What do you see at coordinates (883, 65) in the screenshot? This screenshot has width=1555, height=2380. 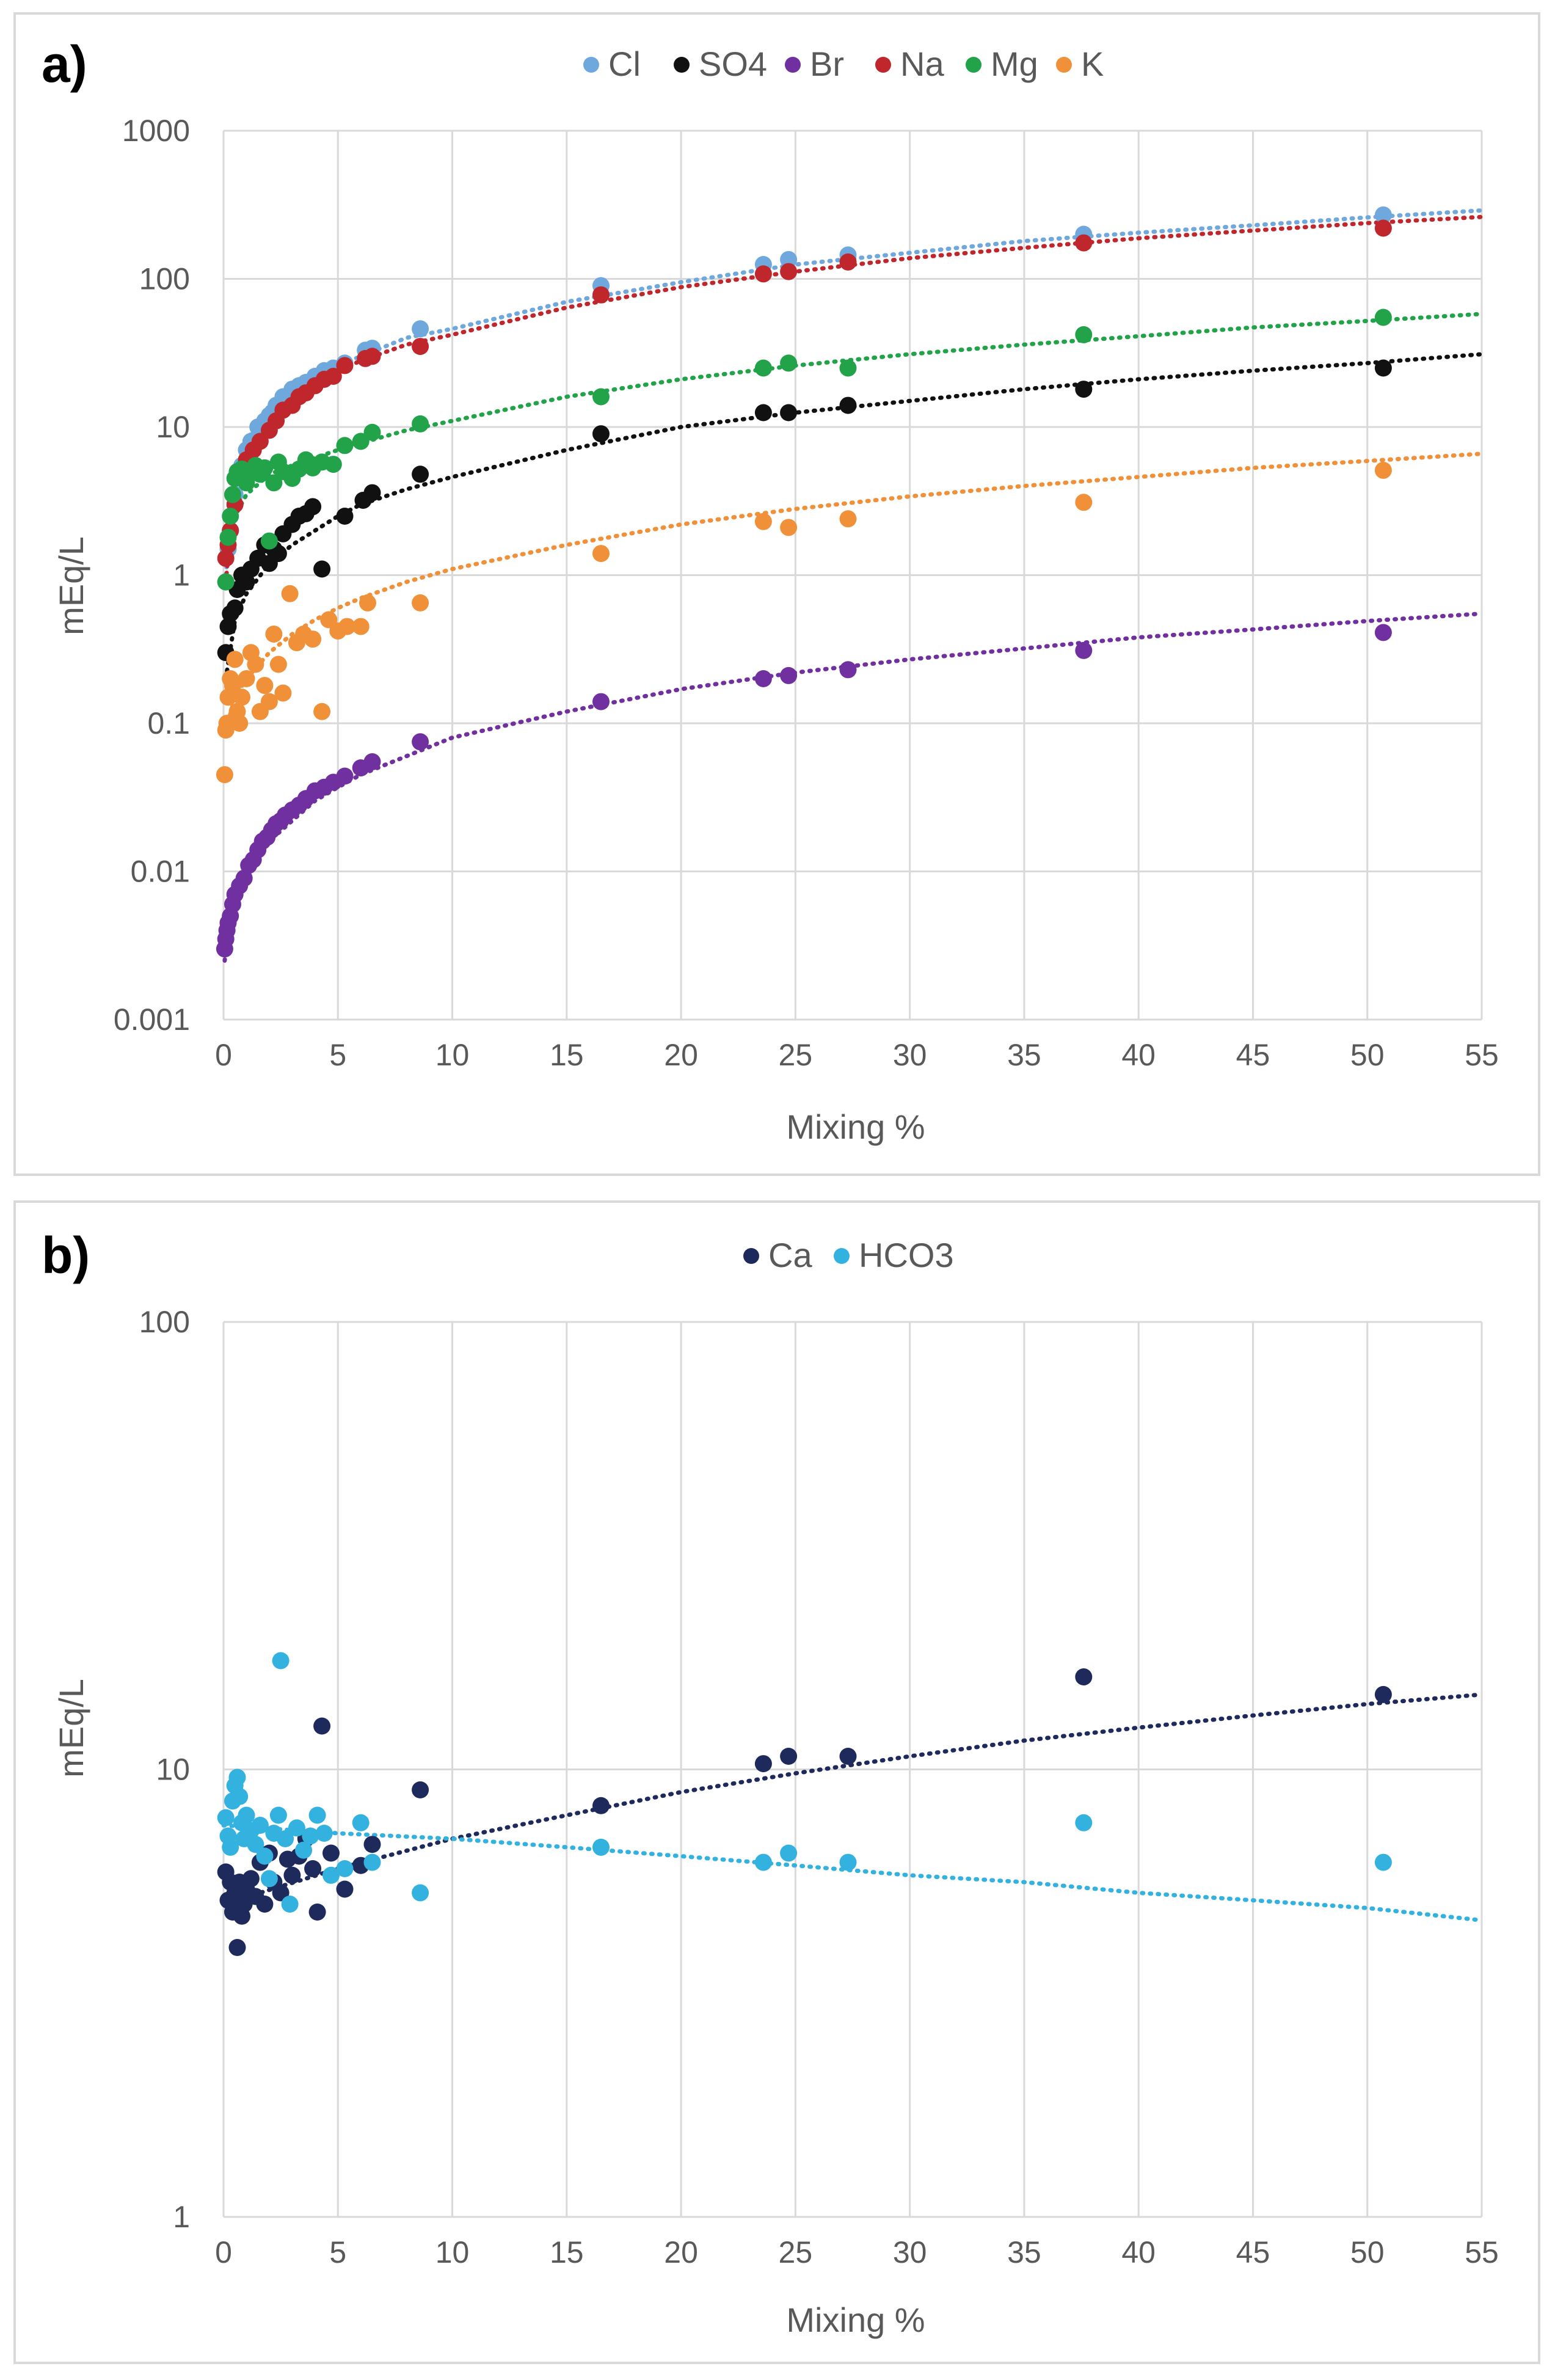 I see `legend-marker-na` at bounding box center [883, 65].